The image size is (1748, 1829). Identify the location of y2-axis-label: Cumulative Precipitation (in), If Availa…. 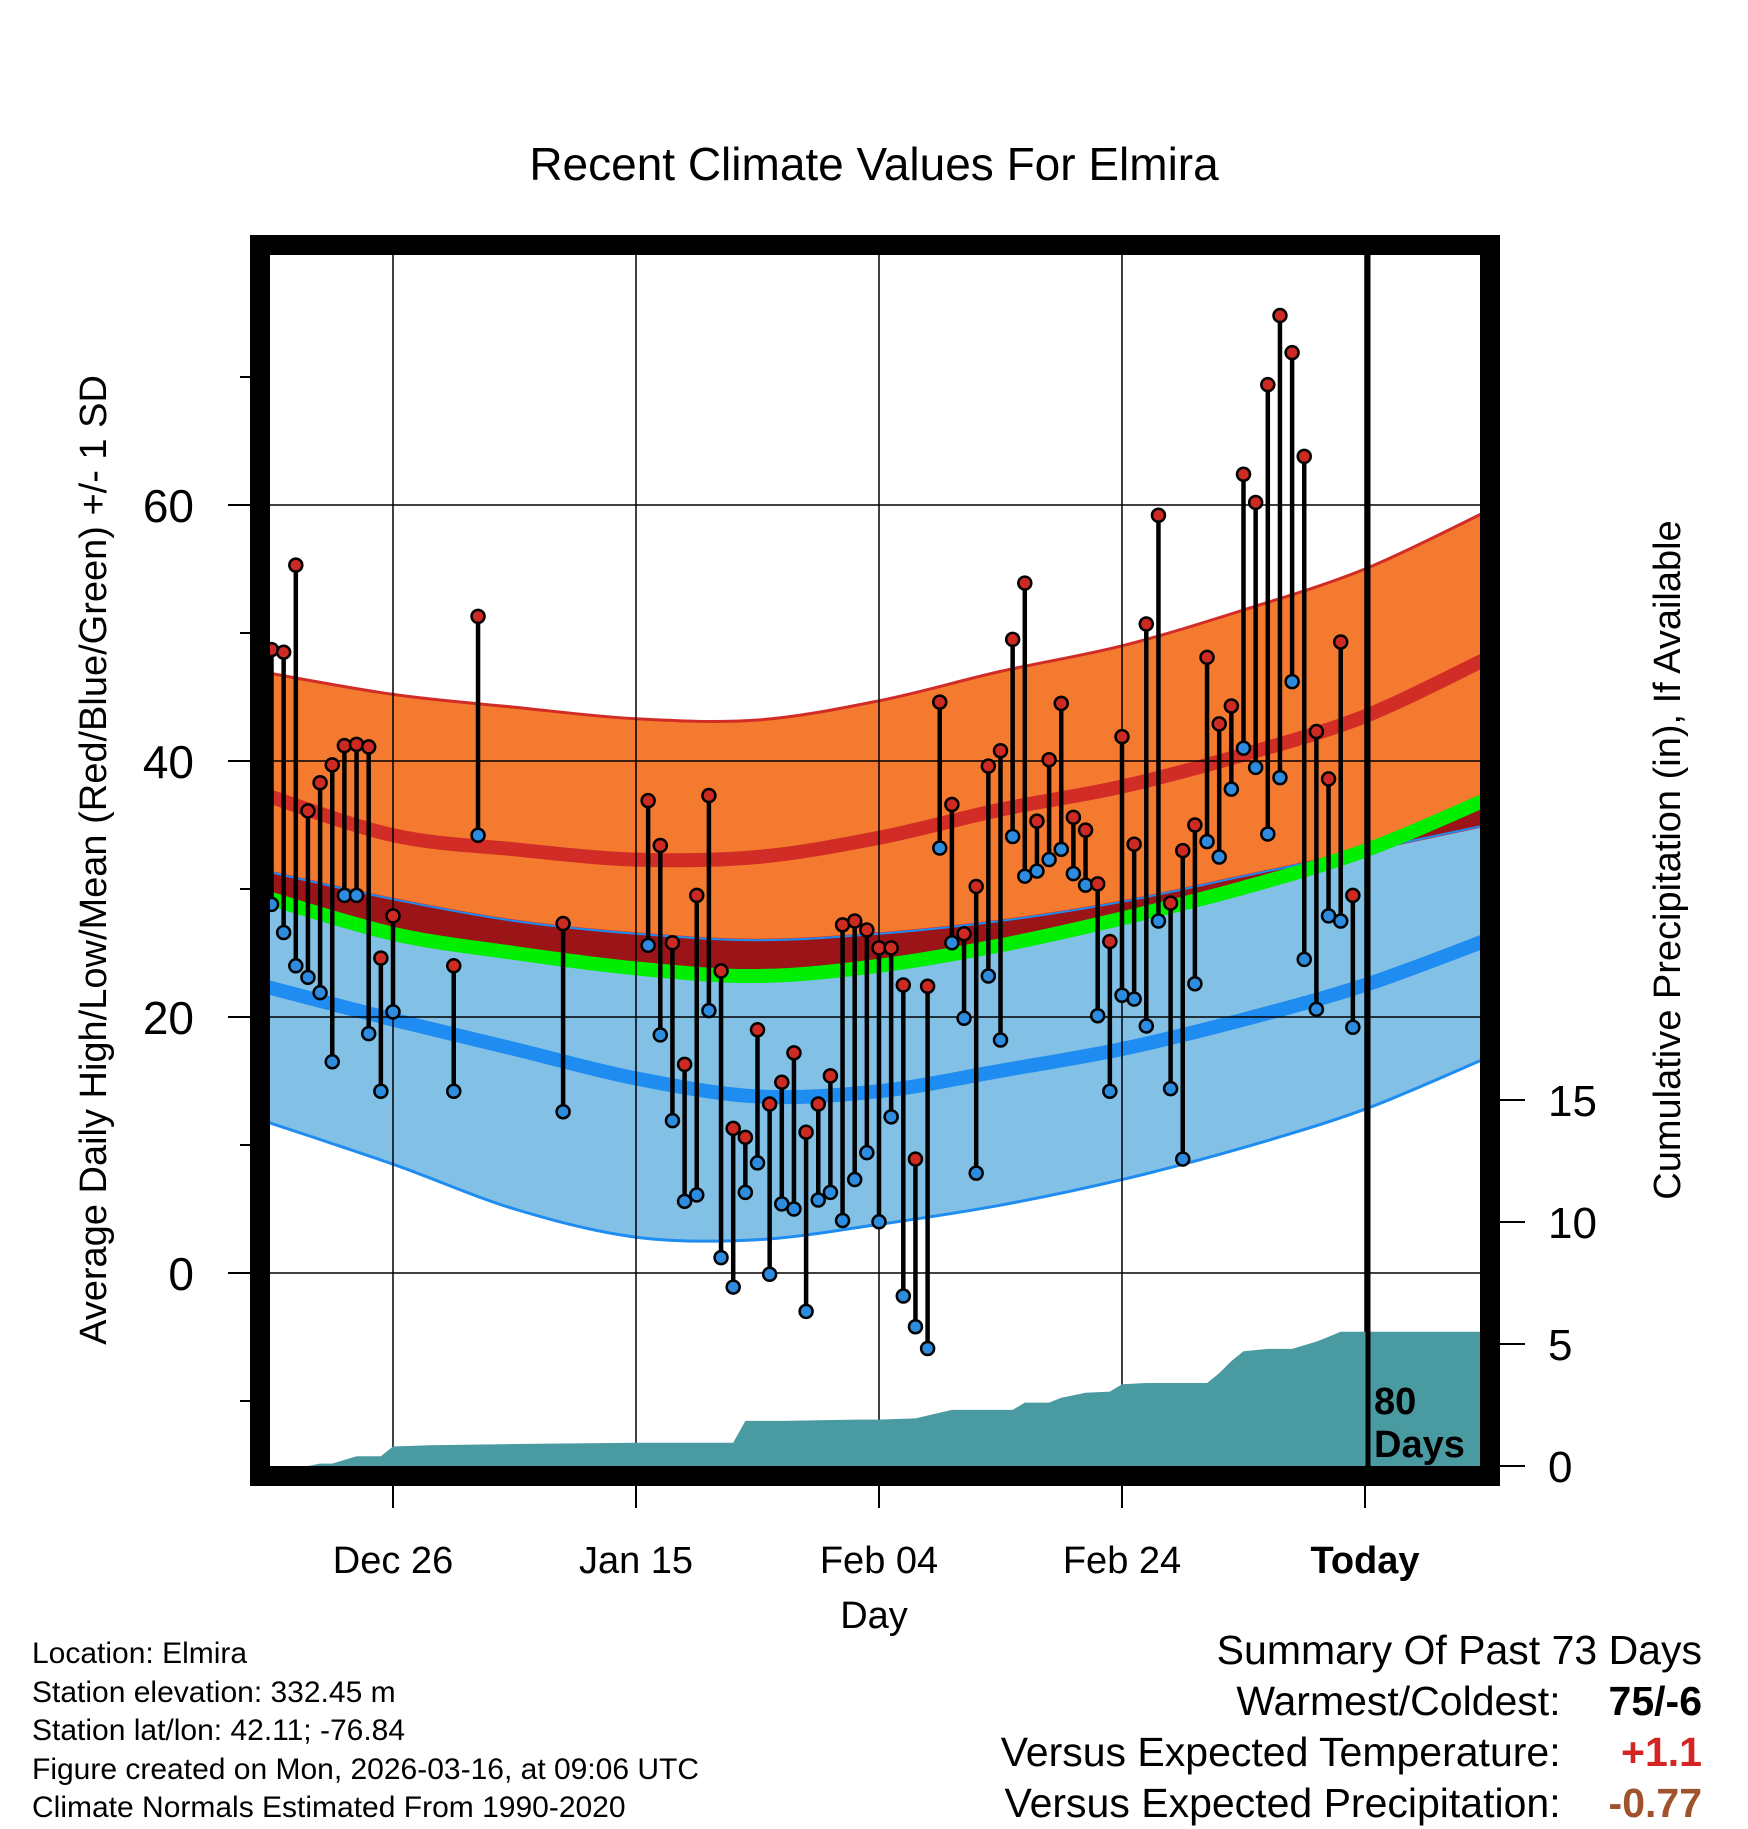
(1668, 859).